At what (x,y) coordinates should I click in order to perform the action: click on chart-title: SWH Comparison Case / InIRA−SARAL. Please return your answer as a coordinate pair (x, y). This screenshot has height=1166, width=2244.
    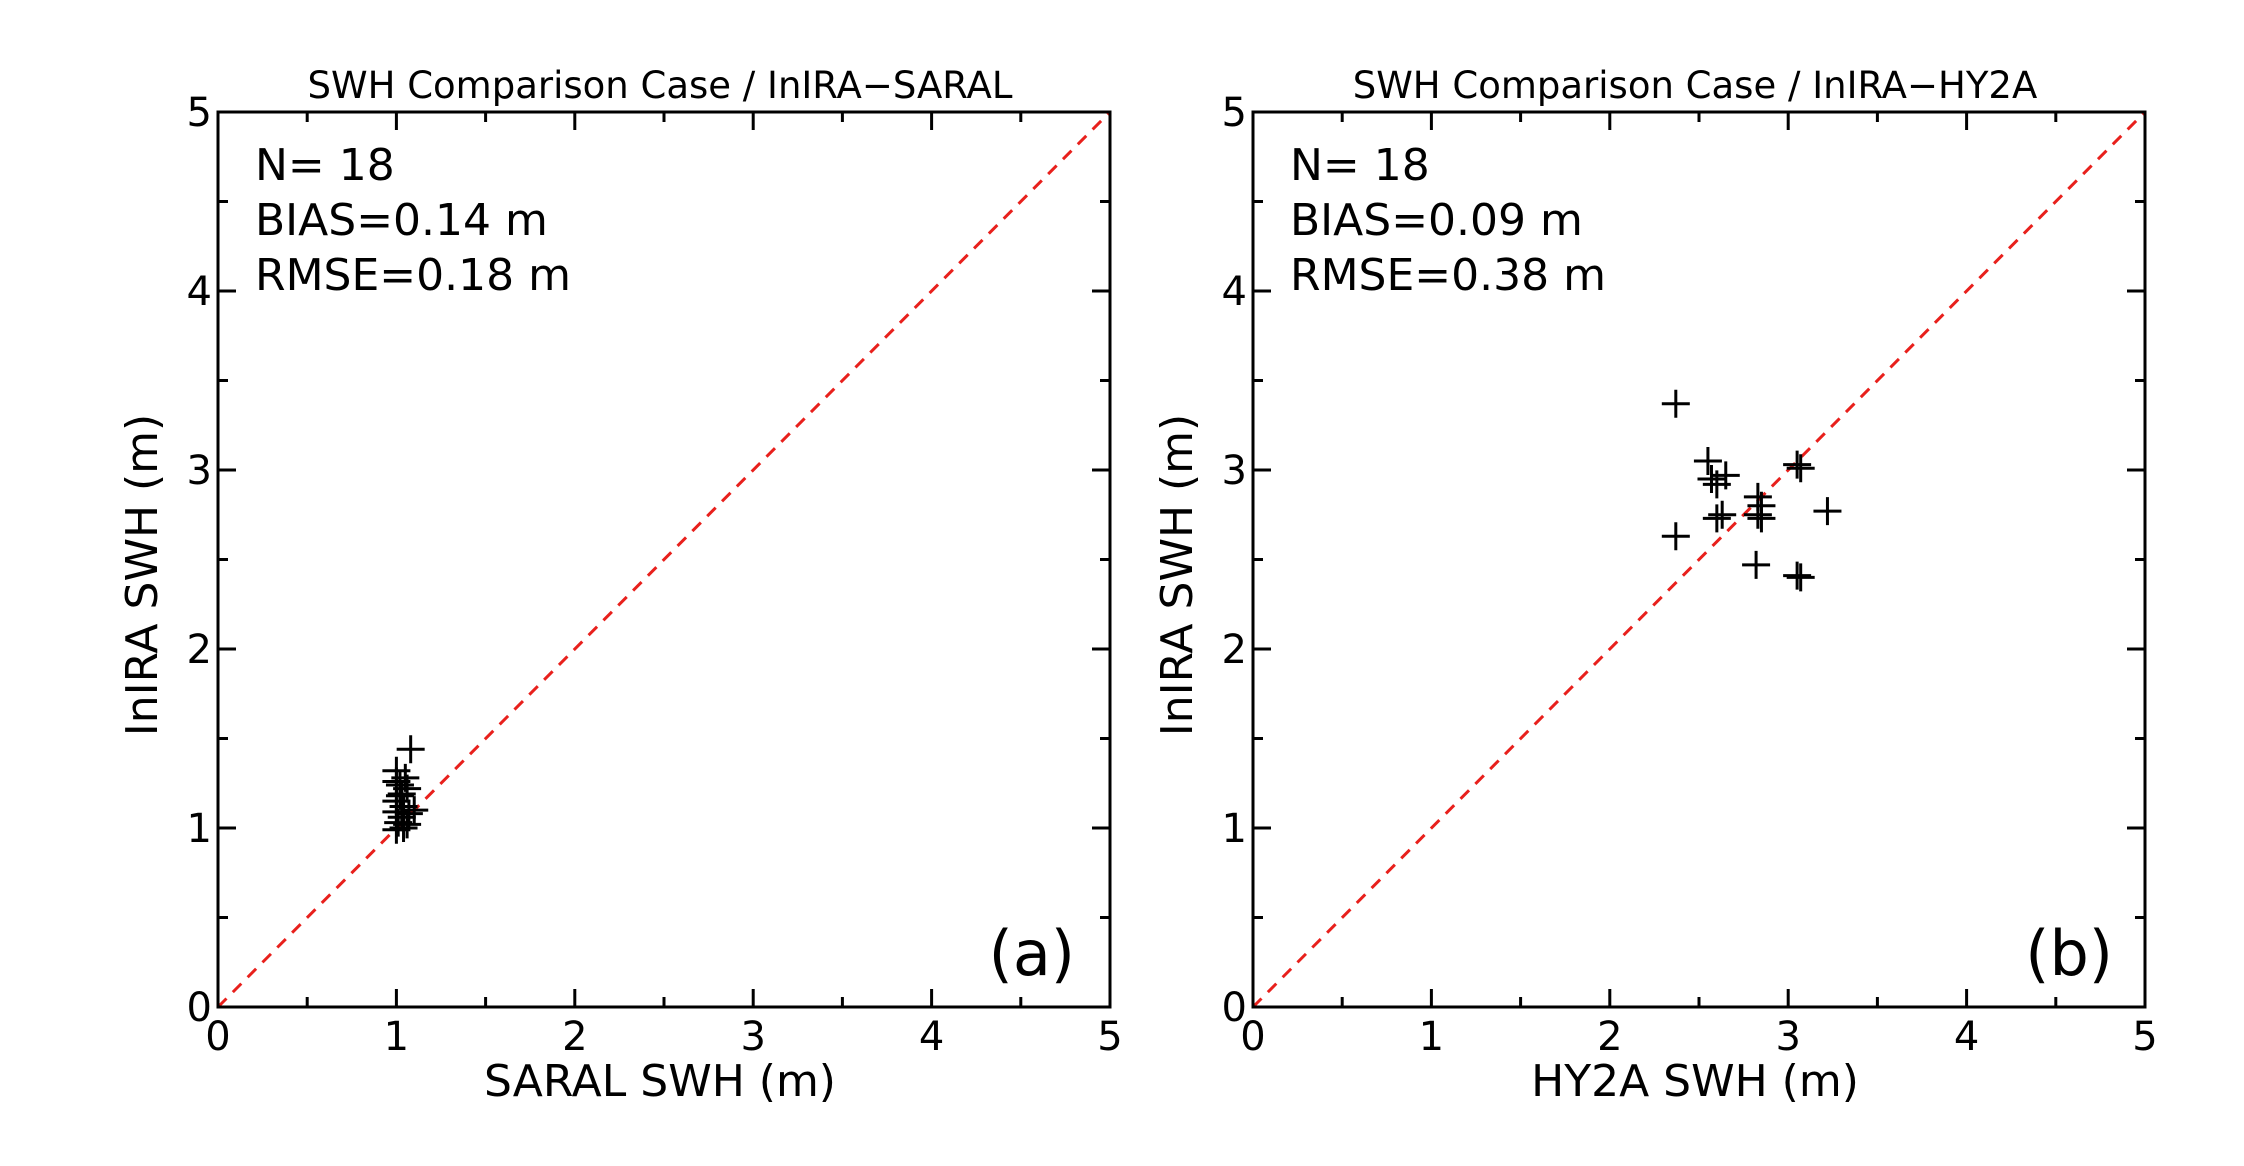
    Looking at the image, I should click on (660, 85).